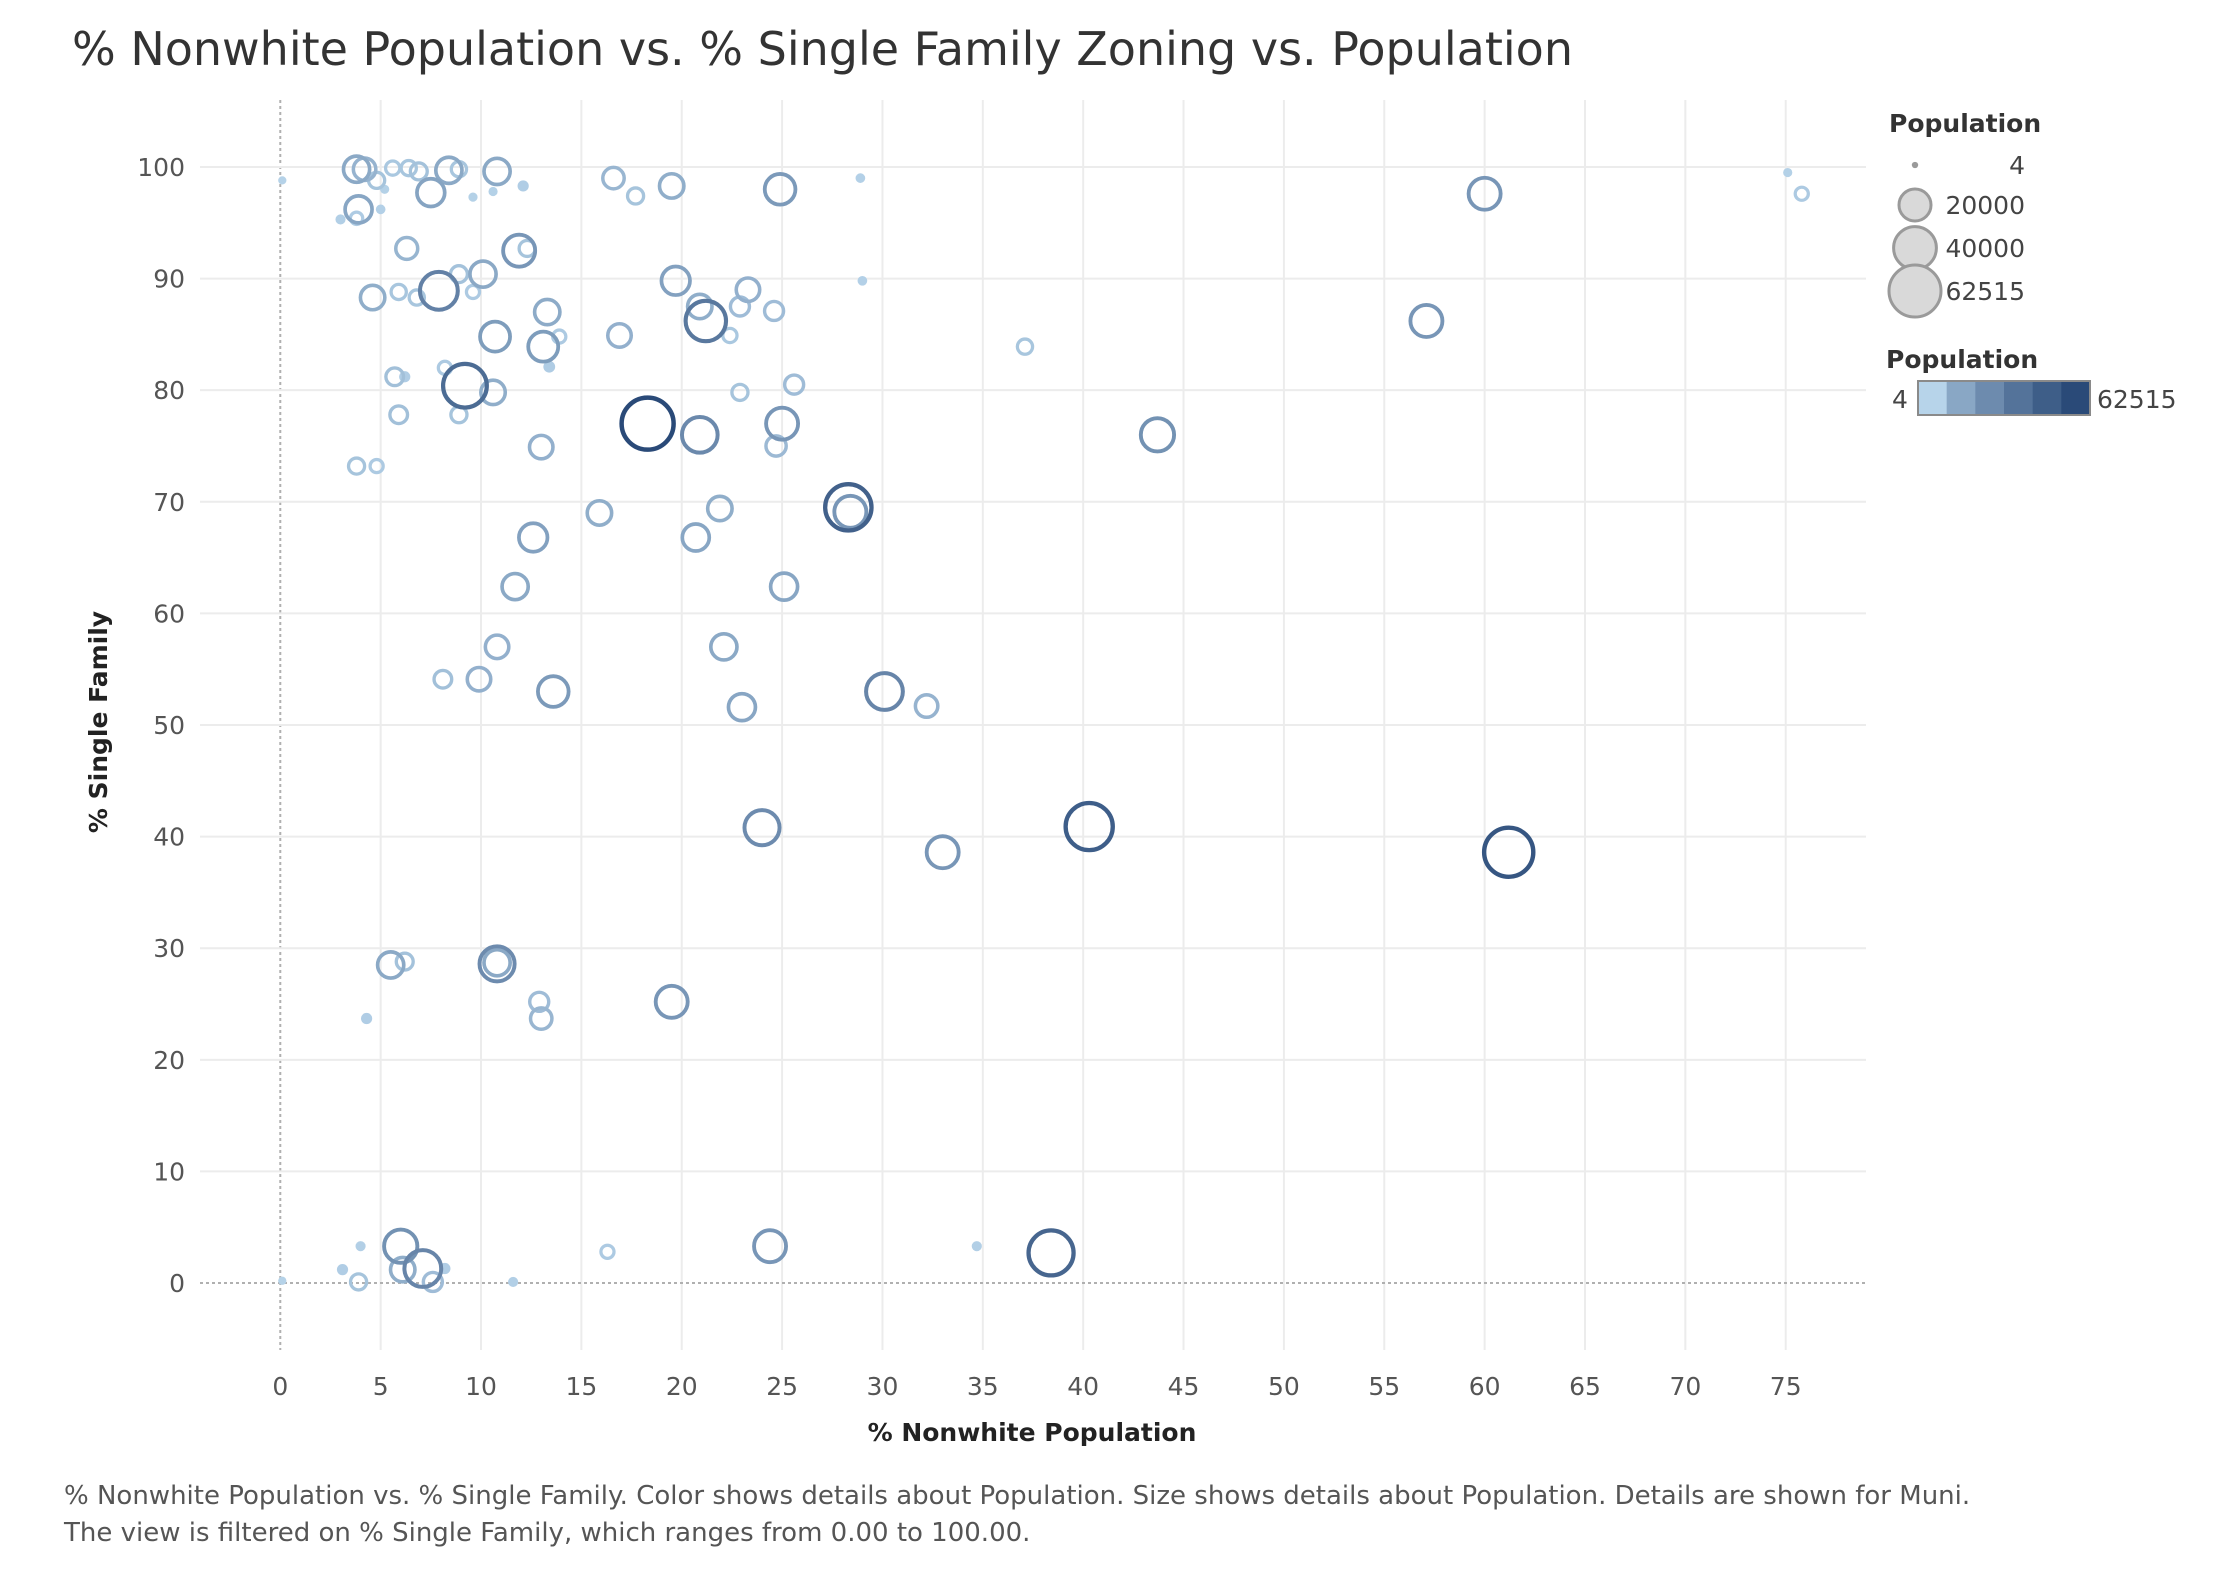  What do you see at coordinates (2137, 399) in the screenshot?
I see `color-legend-max-label: 62515` at bounding box center [2137, 399].